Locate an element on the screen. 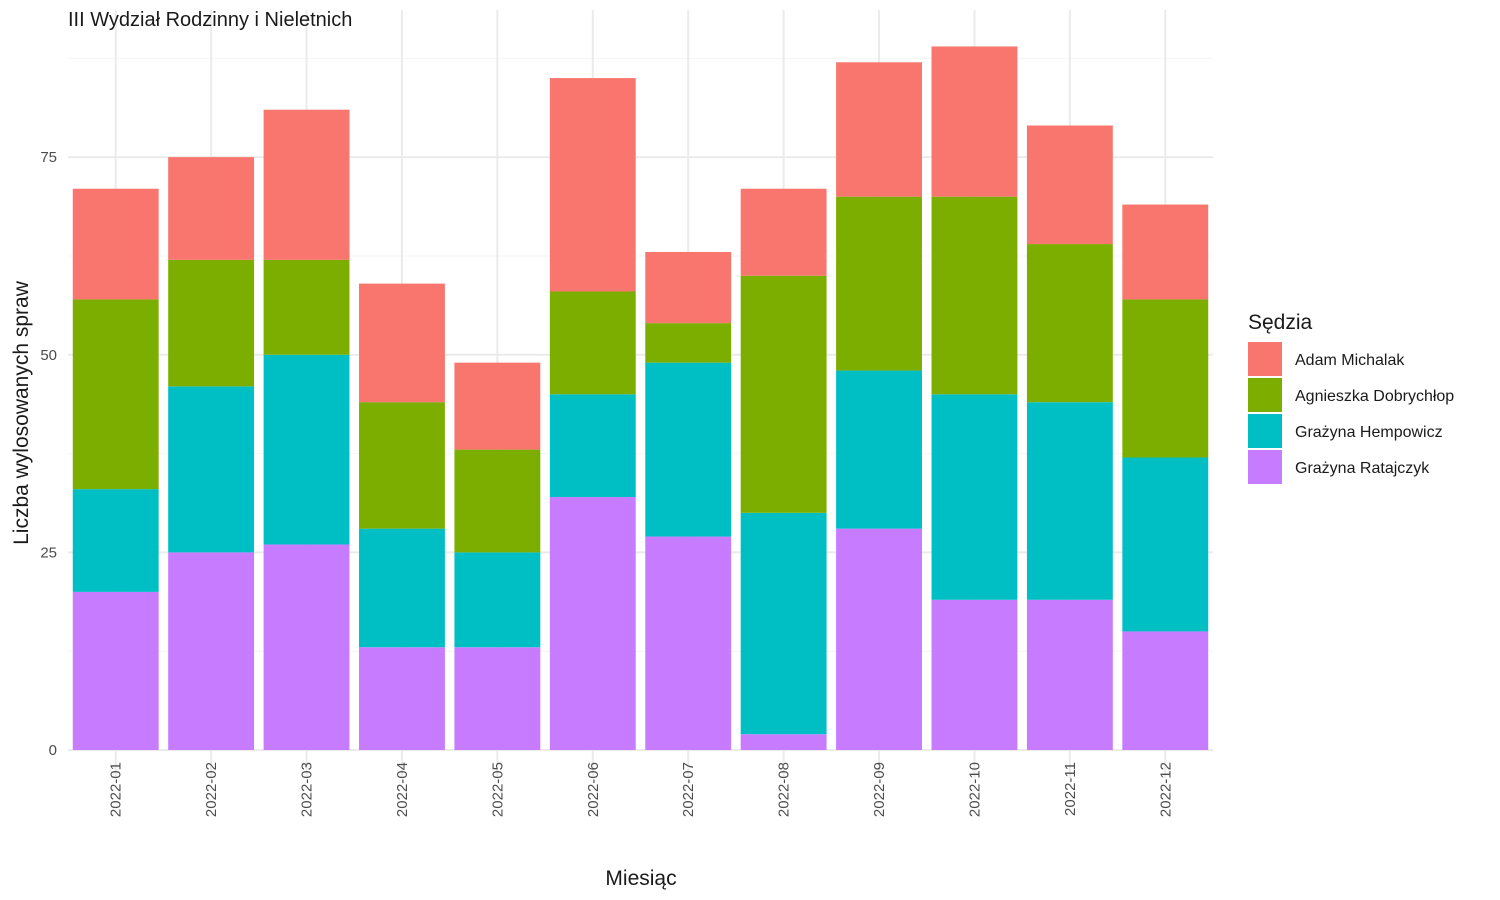 This screenshot has width=1500, height=900. x-tick-label: 2022-03 is located at coordinates (307, 789).